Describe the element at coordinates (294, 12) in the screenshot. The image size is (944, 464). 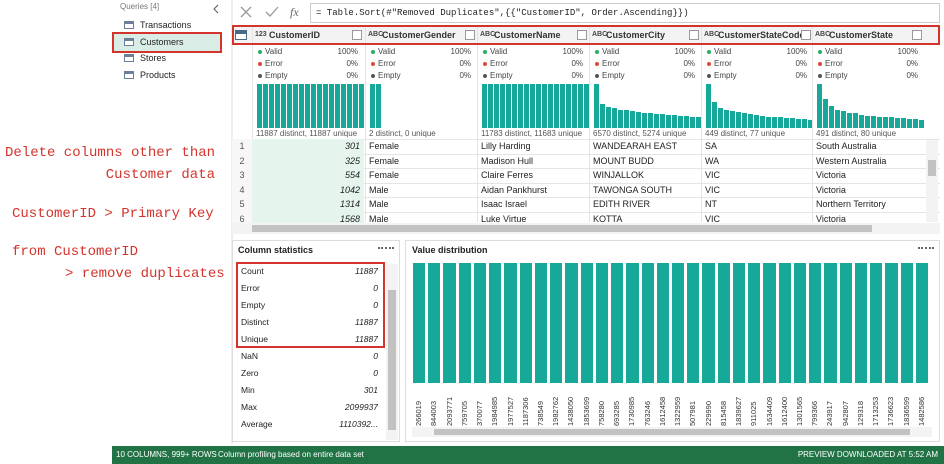
I see `fx-label: fx` at that location.